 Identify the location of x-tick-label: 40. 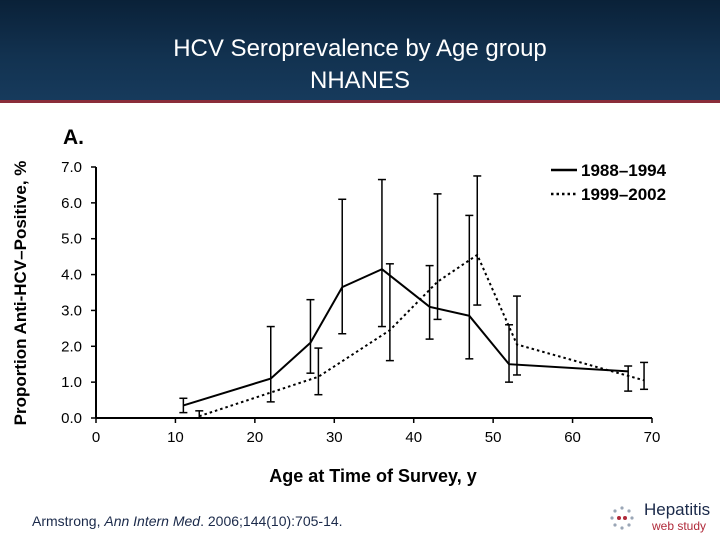
(413, 437).